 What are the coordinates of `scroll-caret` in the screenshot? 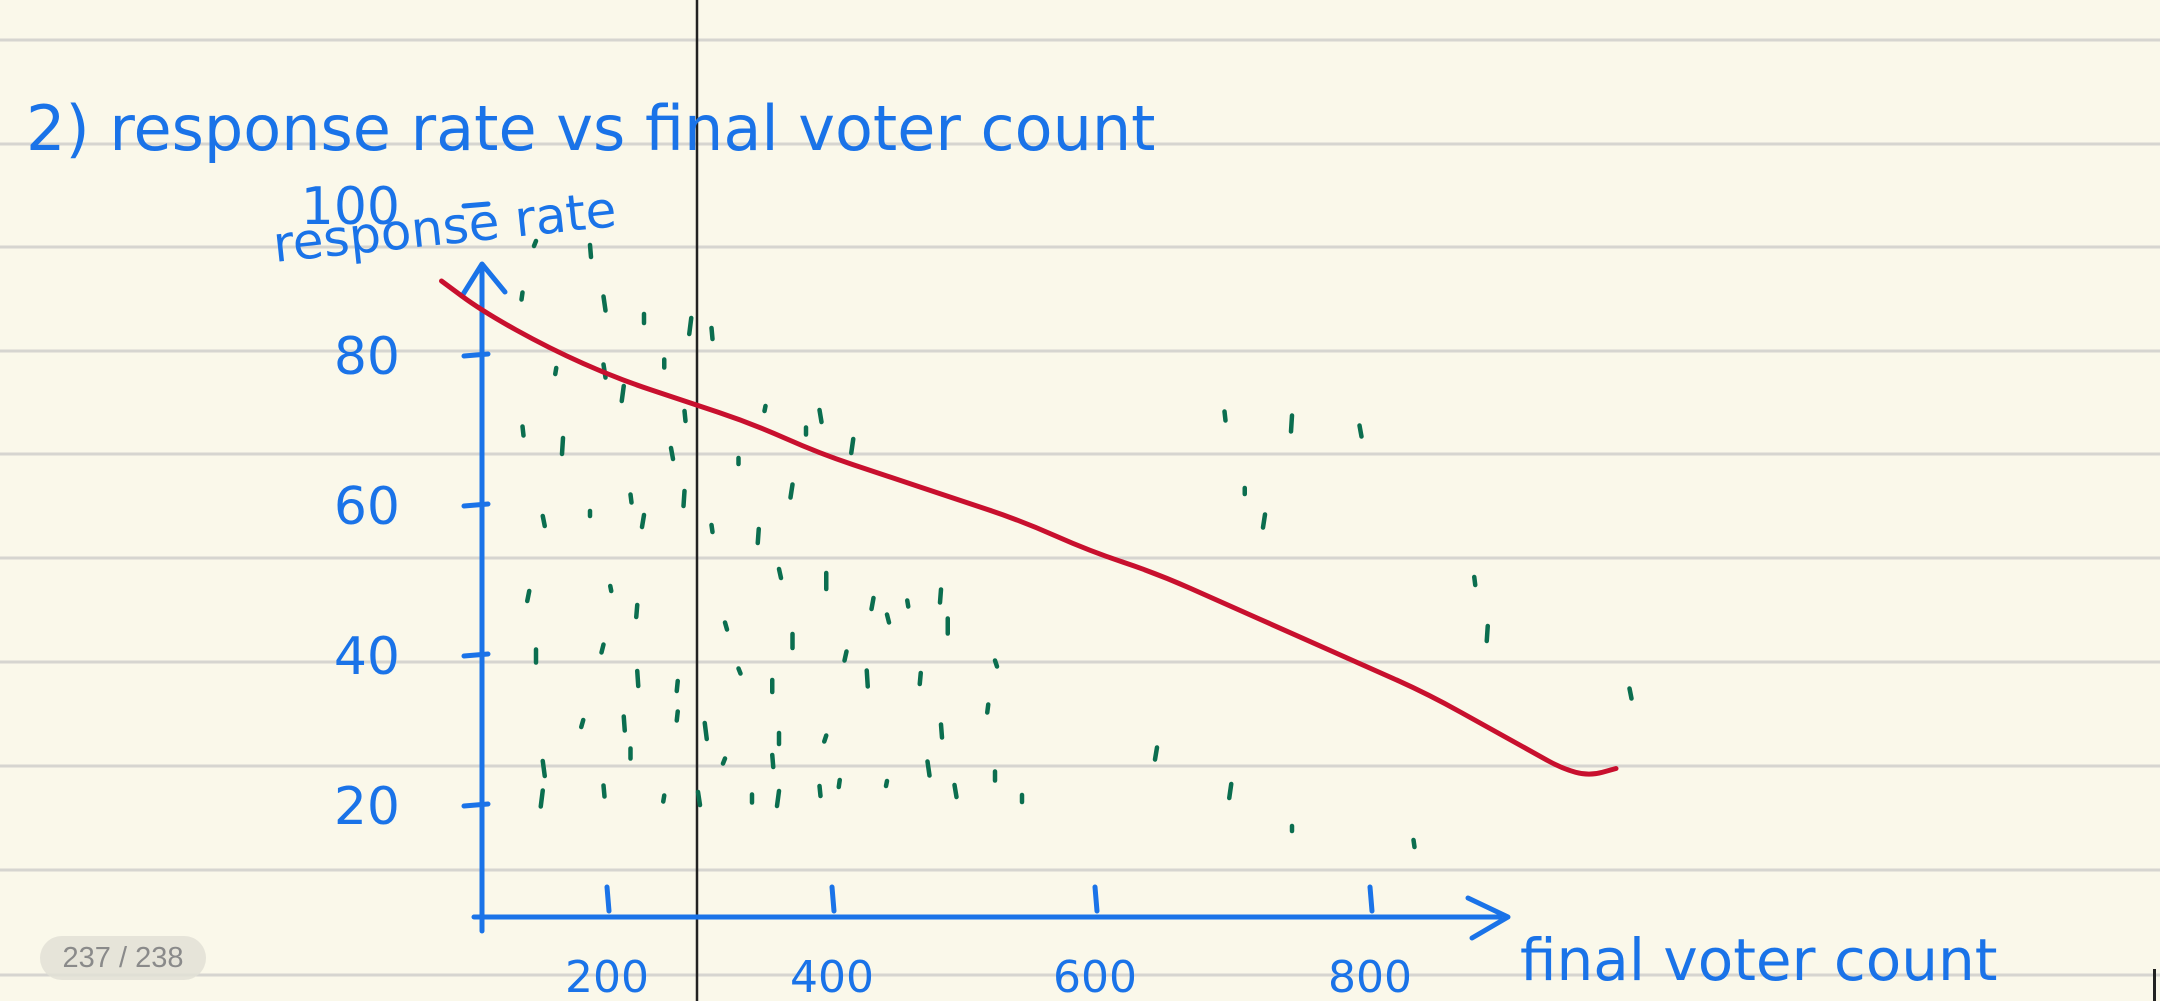 It's located at (2154, 985).